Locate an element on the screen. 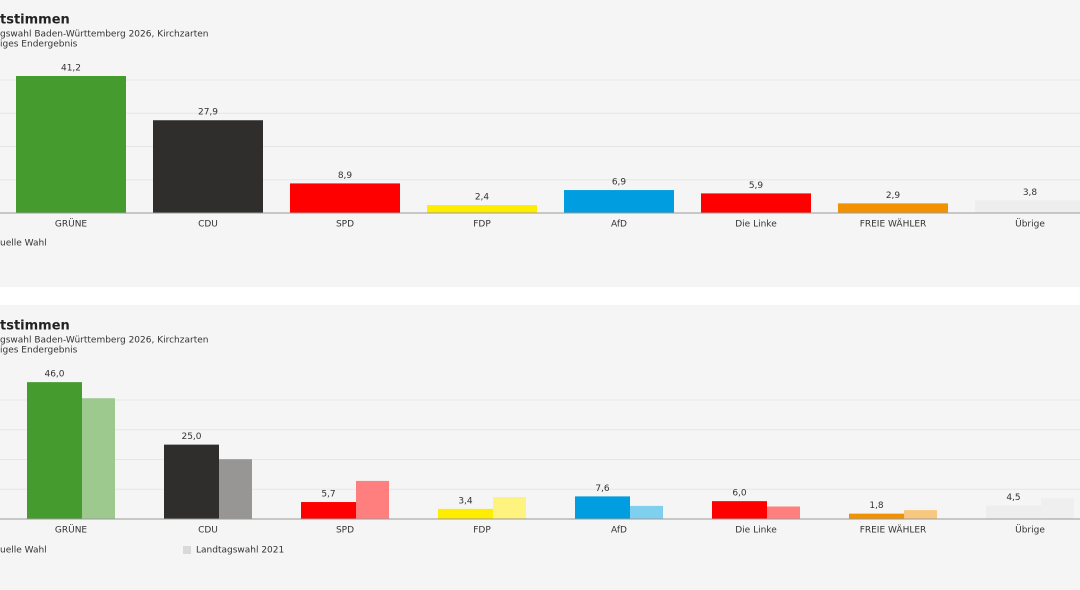 The image size is (1080, 590). value-label: 6,0 is located at coordinates (739, 494).